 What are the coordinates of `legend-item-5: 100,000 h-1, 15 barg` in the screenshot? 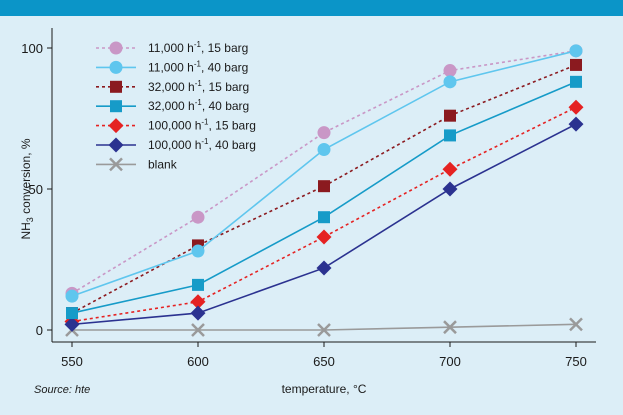 It's located at (176, 126).